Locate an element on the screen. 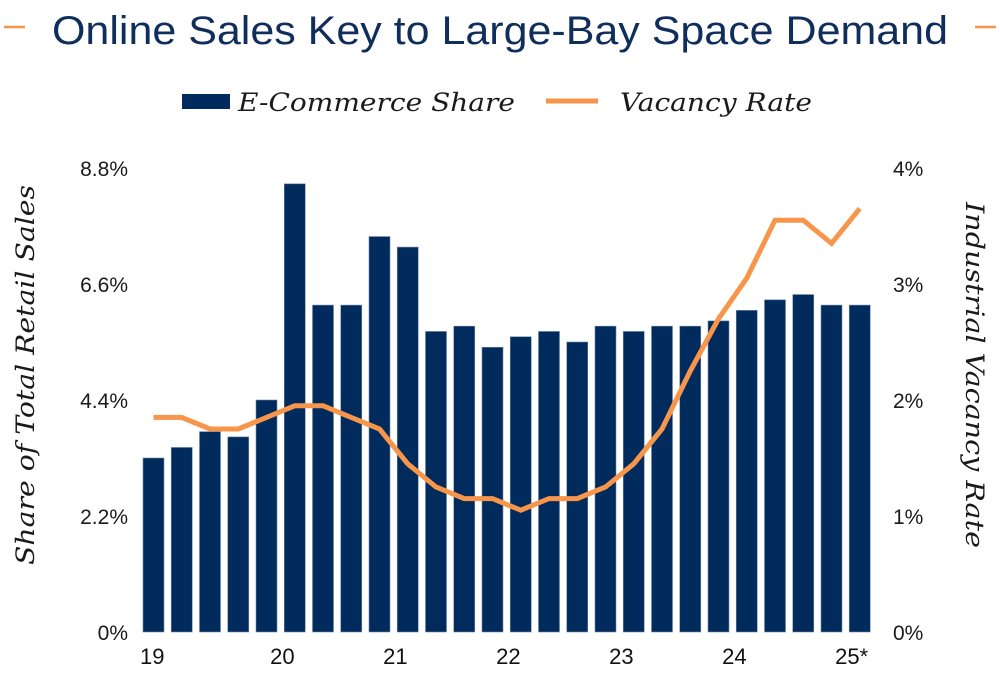 The height and width of the screenshot is (675, 1000). y-tick-left-label: 8.8% is located at coordinates (104, 169).